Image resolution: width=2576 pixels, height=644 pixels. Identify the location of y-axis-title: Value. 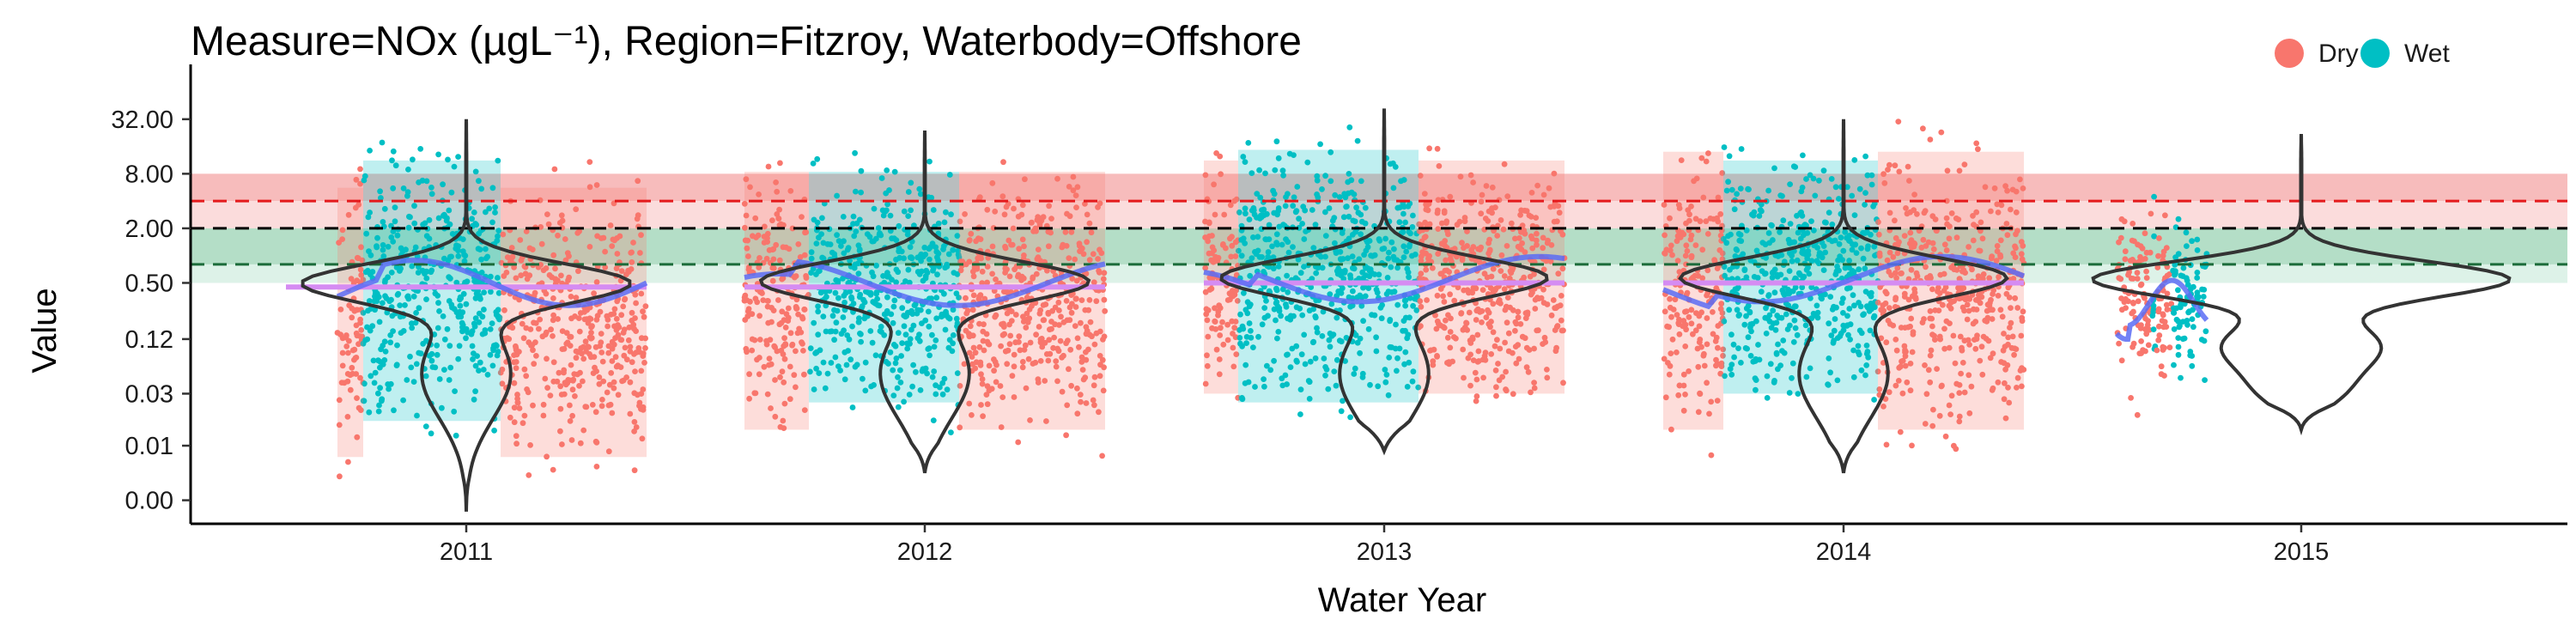
(45, 330).